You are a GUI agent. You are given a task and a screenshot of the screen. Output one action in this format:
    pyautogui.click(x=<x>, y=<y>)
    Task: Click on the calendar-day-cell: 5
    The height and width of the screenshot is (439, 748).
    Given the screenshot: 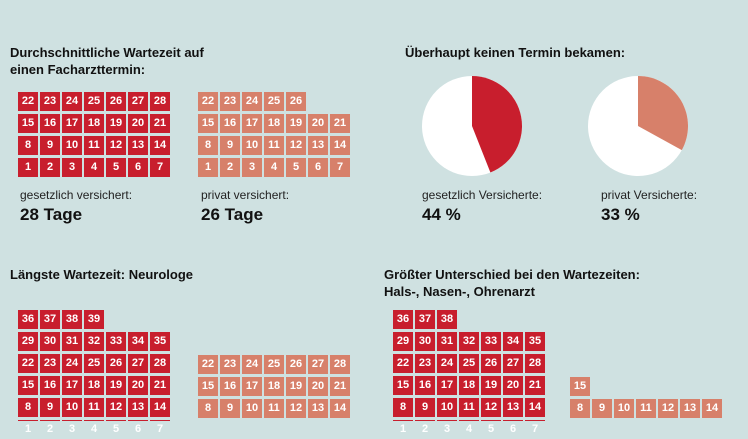 What is the action you would take?
    pyautogui.click(x=116, y=167)
    